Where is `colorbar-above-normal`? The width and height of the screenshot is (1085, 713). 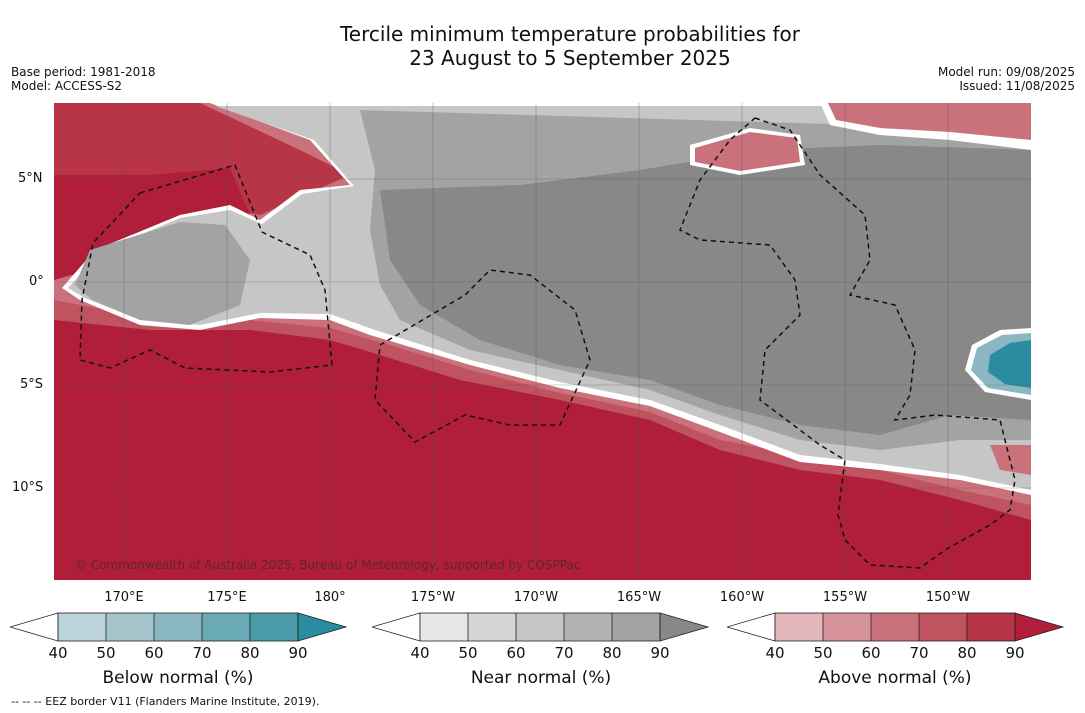
colorbar-above-normal is located at coordinates (896, 627).